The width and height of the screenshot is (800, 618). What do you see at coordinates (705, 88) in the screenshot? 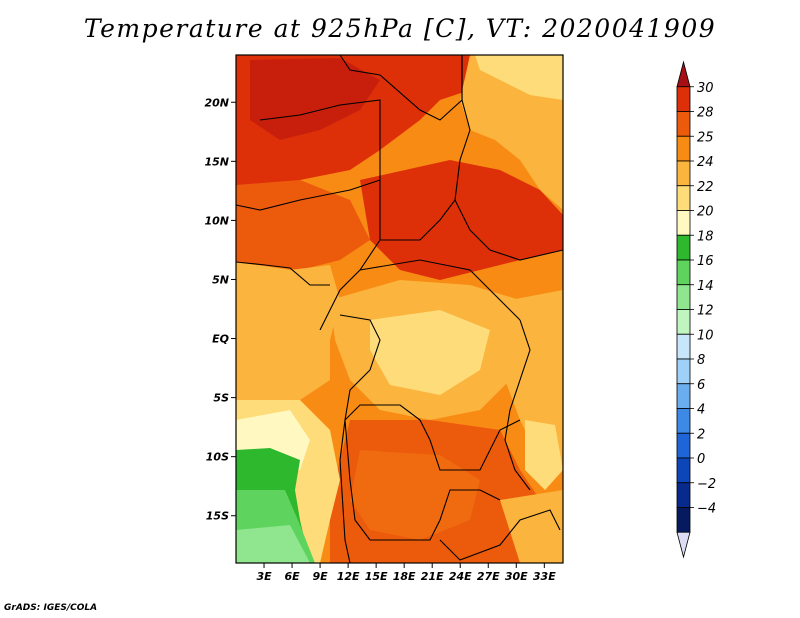
I see `colorbar-label: 30` at bounding box center [705, 88].